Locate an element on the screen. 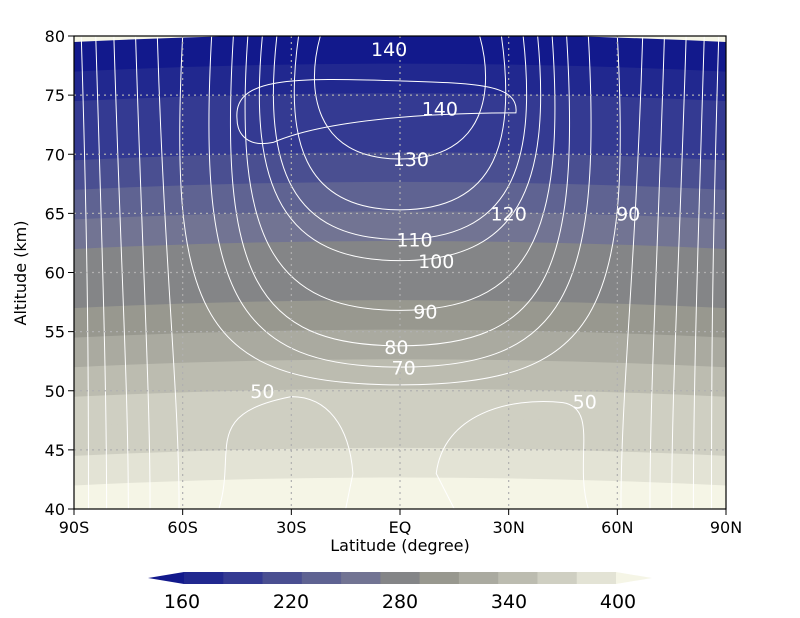 The image size is (800, 618). contour-label-8: 80 is located at coordinates (396, 348).